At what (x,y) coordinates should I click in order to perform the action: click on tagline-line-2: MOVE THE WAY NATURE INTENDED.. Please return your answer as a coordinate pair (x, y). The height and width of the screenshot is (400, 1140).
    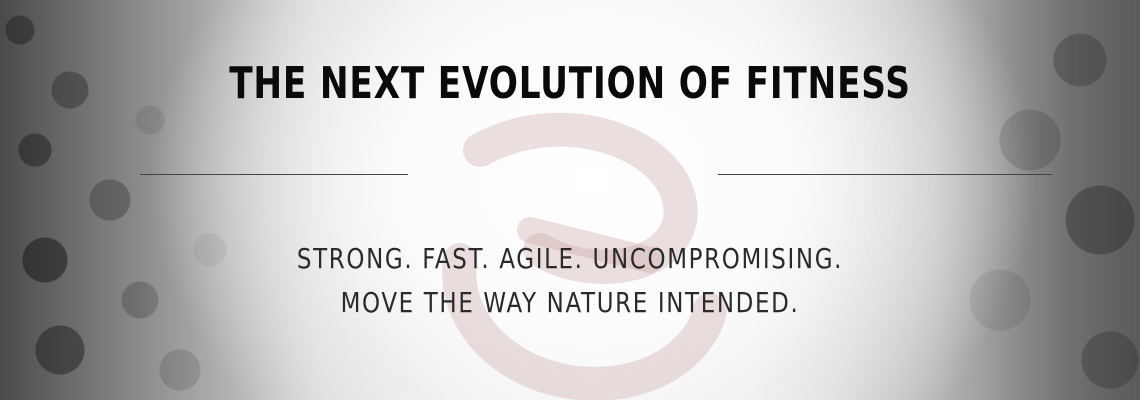
    Looking at the image, I should click on (570, 302).